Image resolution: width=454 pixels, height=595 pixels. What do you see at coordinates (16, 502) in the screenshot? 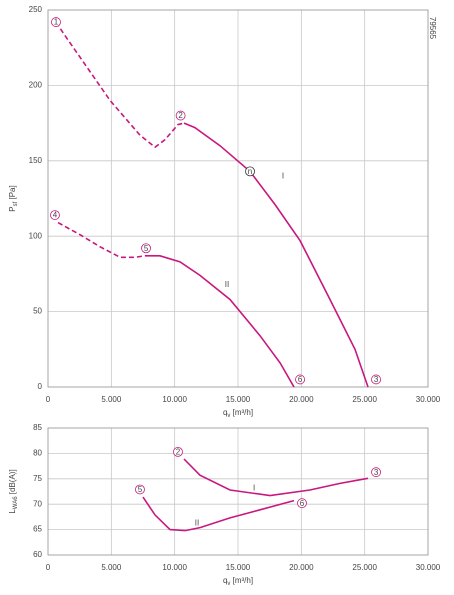
I see `axis-label-sub: WA6` at bounding box center [16, 502].